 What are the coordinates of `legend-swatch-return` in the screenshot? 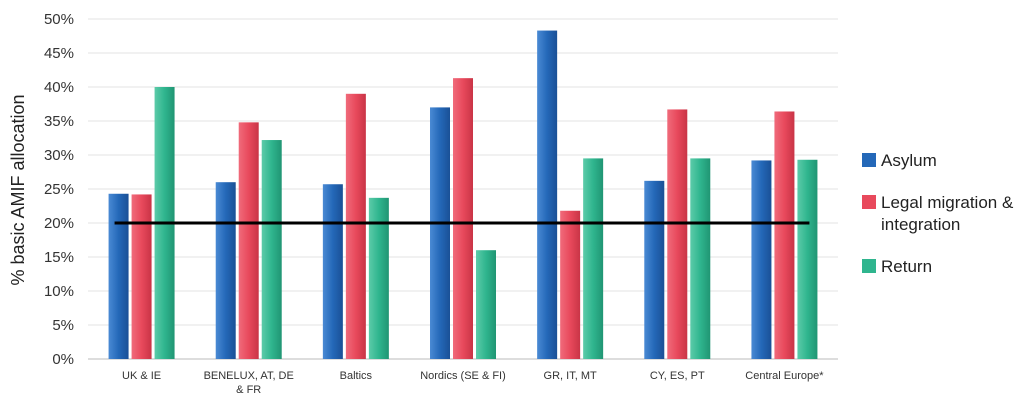 It's located at (869, 266).